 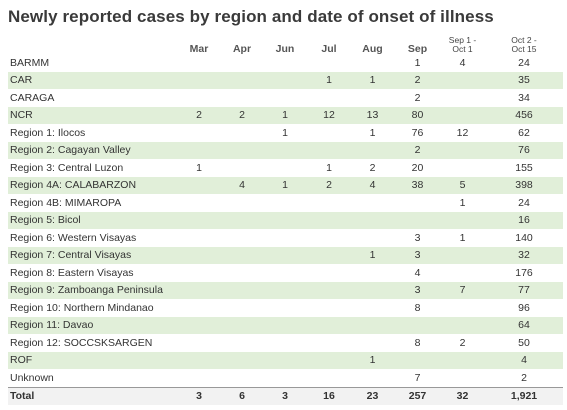 I want to click on case-count: 80, so click(x=417, y=115).